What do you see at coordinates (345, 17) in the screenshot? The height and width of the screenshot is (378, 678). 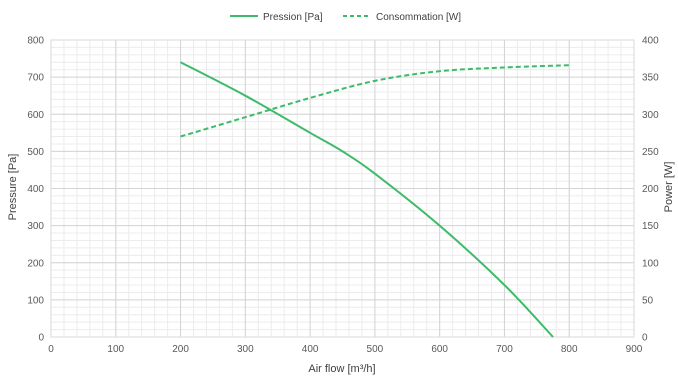 I see `legend: Pression [Pa] Consommation [W]` at bounding box center [345, 17].